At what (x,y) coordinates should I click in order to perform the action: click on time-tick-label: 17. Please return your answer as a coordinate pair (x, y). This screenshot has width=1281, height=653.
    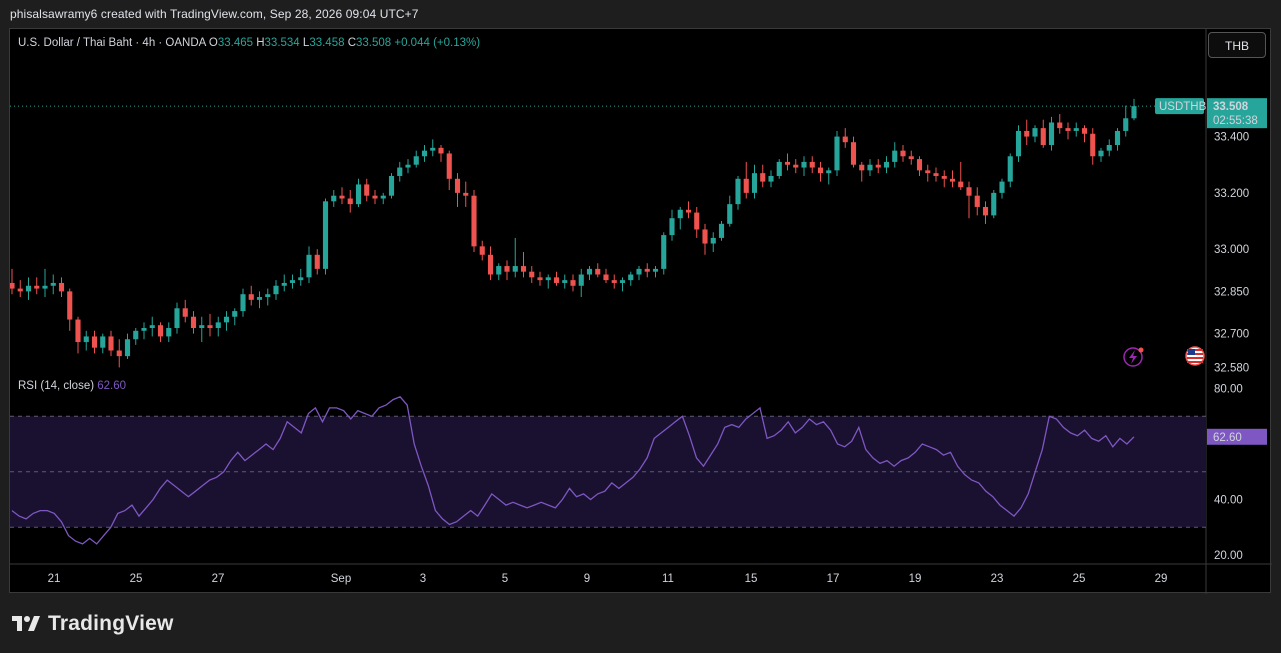
    Looking at the image, I should click on (833, 579).